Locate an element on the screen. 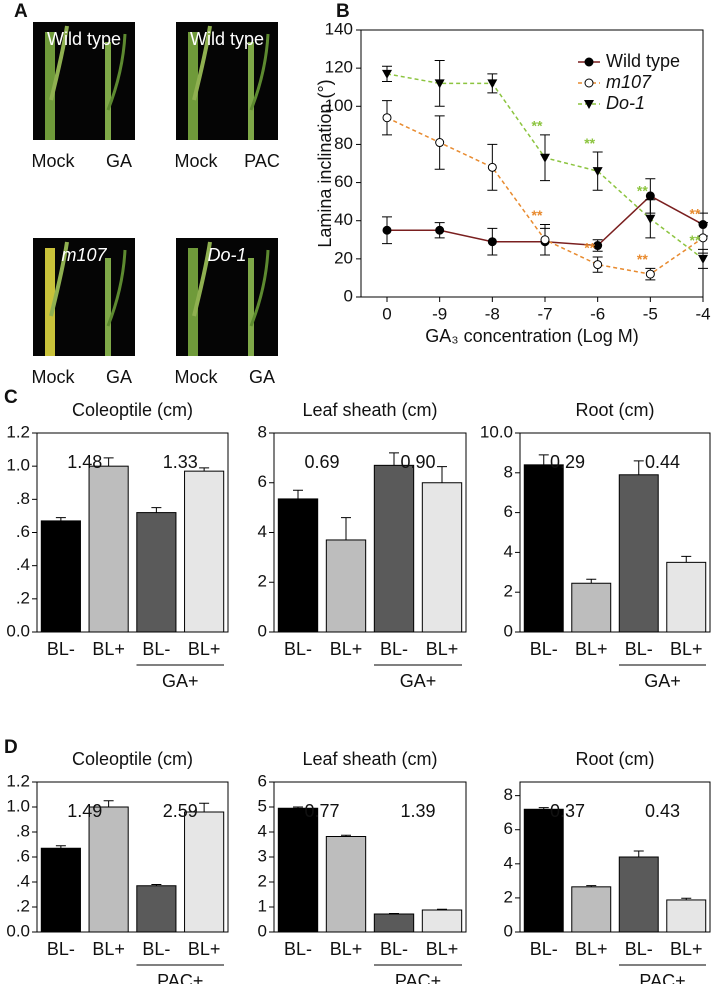 Image resolution: width=717 pixels, height=984 pixels. photo-caption: GA is located at coordinates (119, 161).